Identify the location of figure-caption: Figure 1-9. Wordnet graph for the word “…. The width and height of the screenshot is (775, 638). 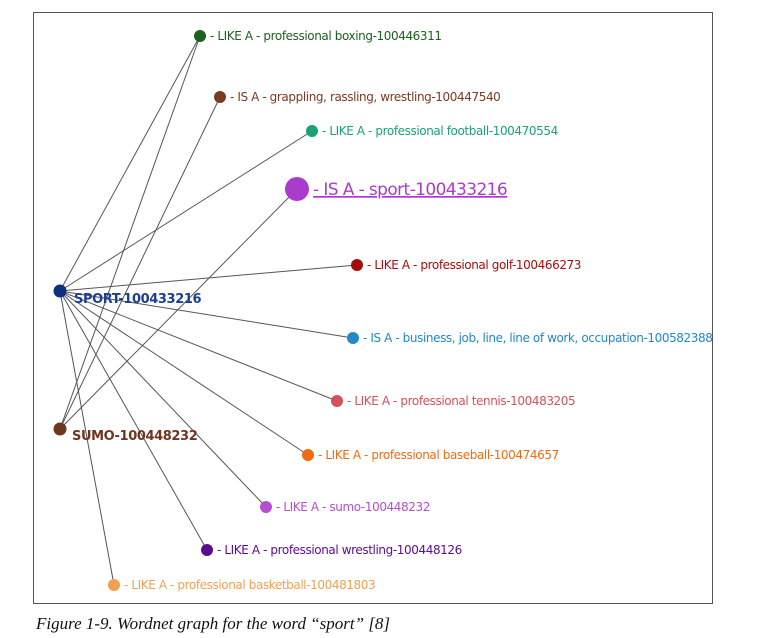
(213, 623).